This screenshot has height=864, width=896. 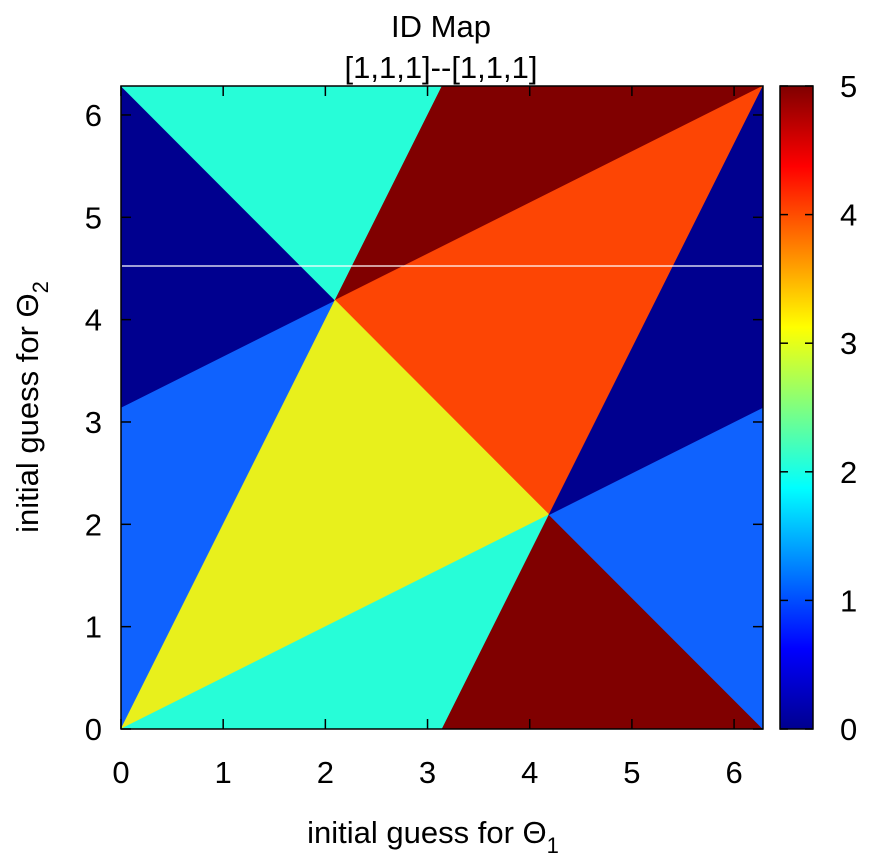 What do you see at coordinates (433, 836) in the screenshot?
I see `x-axis-label: initial guess for Θ1` at bounding box center [433, 836].